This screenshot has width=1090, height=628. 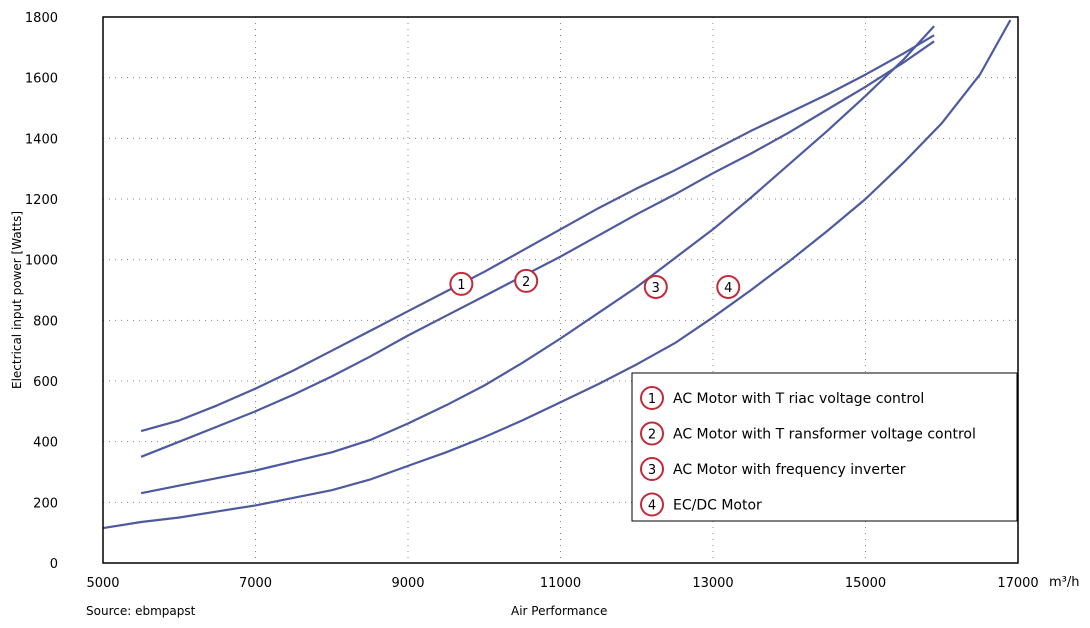 I want to click on y-tick-label: 400, so click(x=45, y=443).